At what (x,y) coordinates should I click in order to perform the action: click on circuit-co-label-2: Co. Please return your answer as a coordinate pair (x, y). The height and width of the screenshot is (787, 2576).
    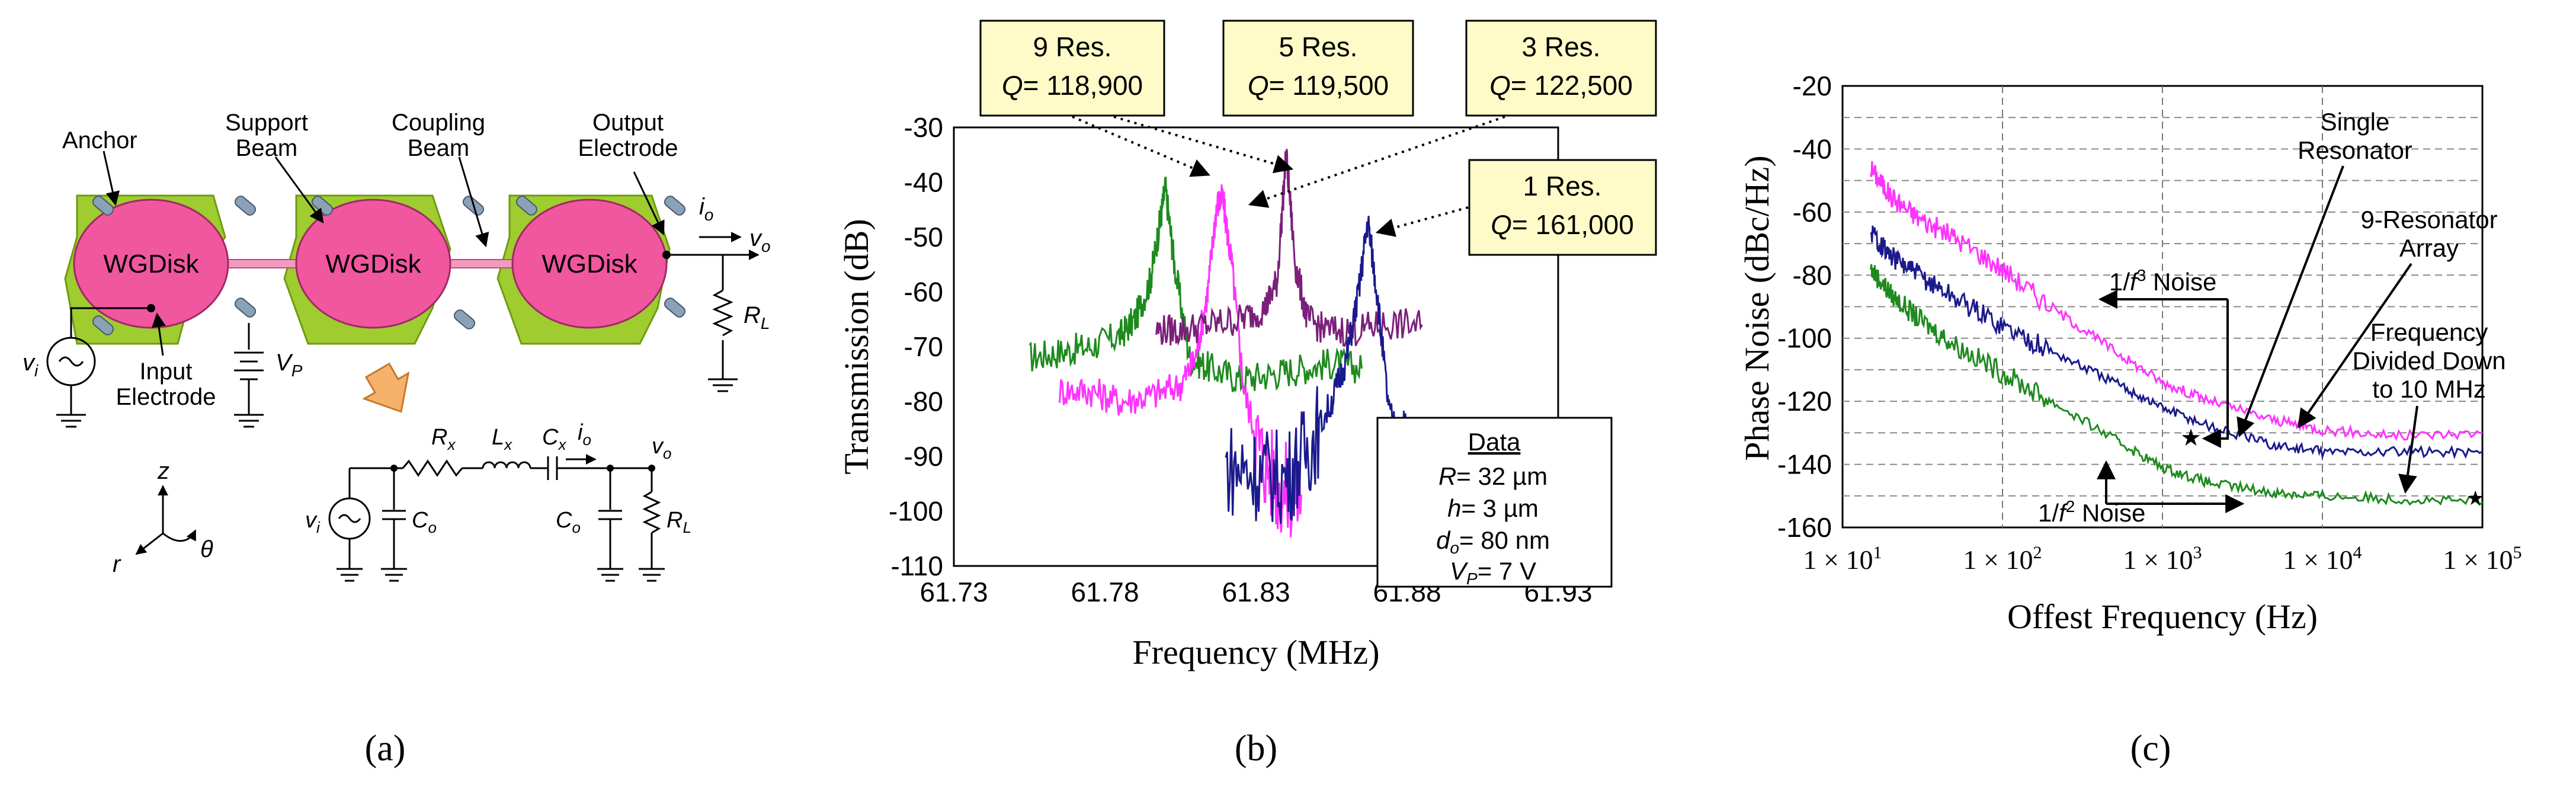
    Looking at the image, I should click on (568, 522).